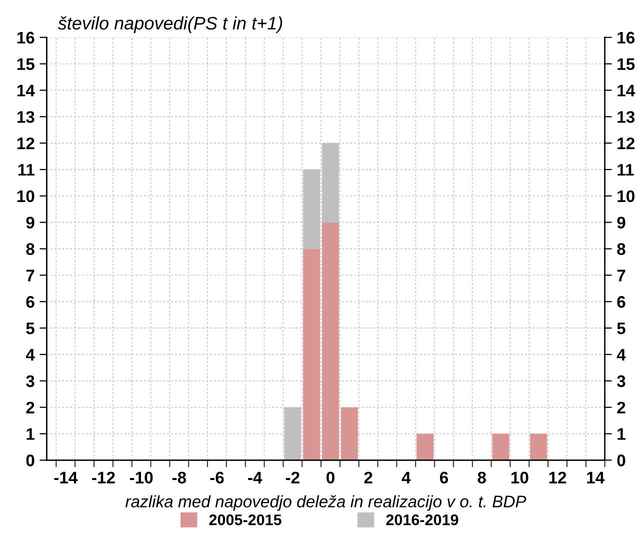  What do you see at coordinates (621, 381) in the screenshot?
I see `y2-tick-label: 3` at bounding box center [621, 381].